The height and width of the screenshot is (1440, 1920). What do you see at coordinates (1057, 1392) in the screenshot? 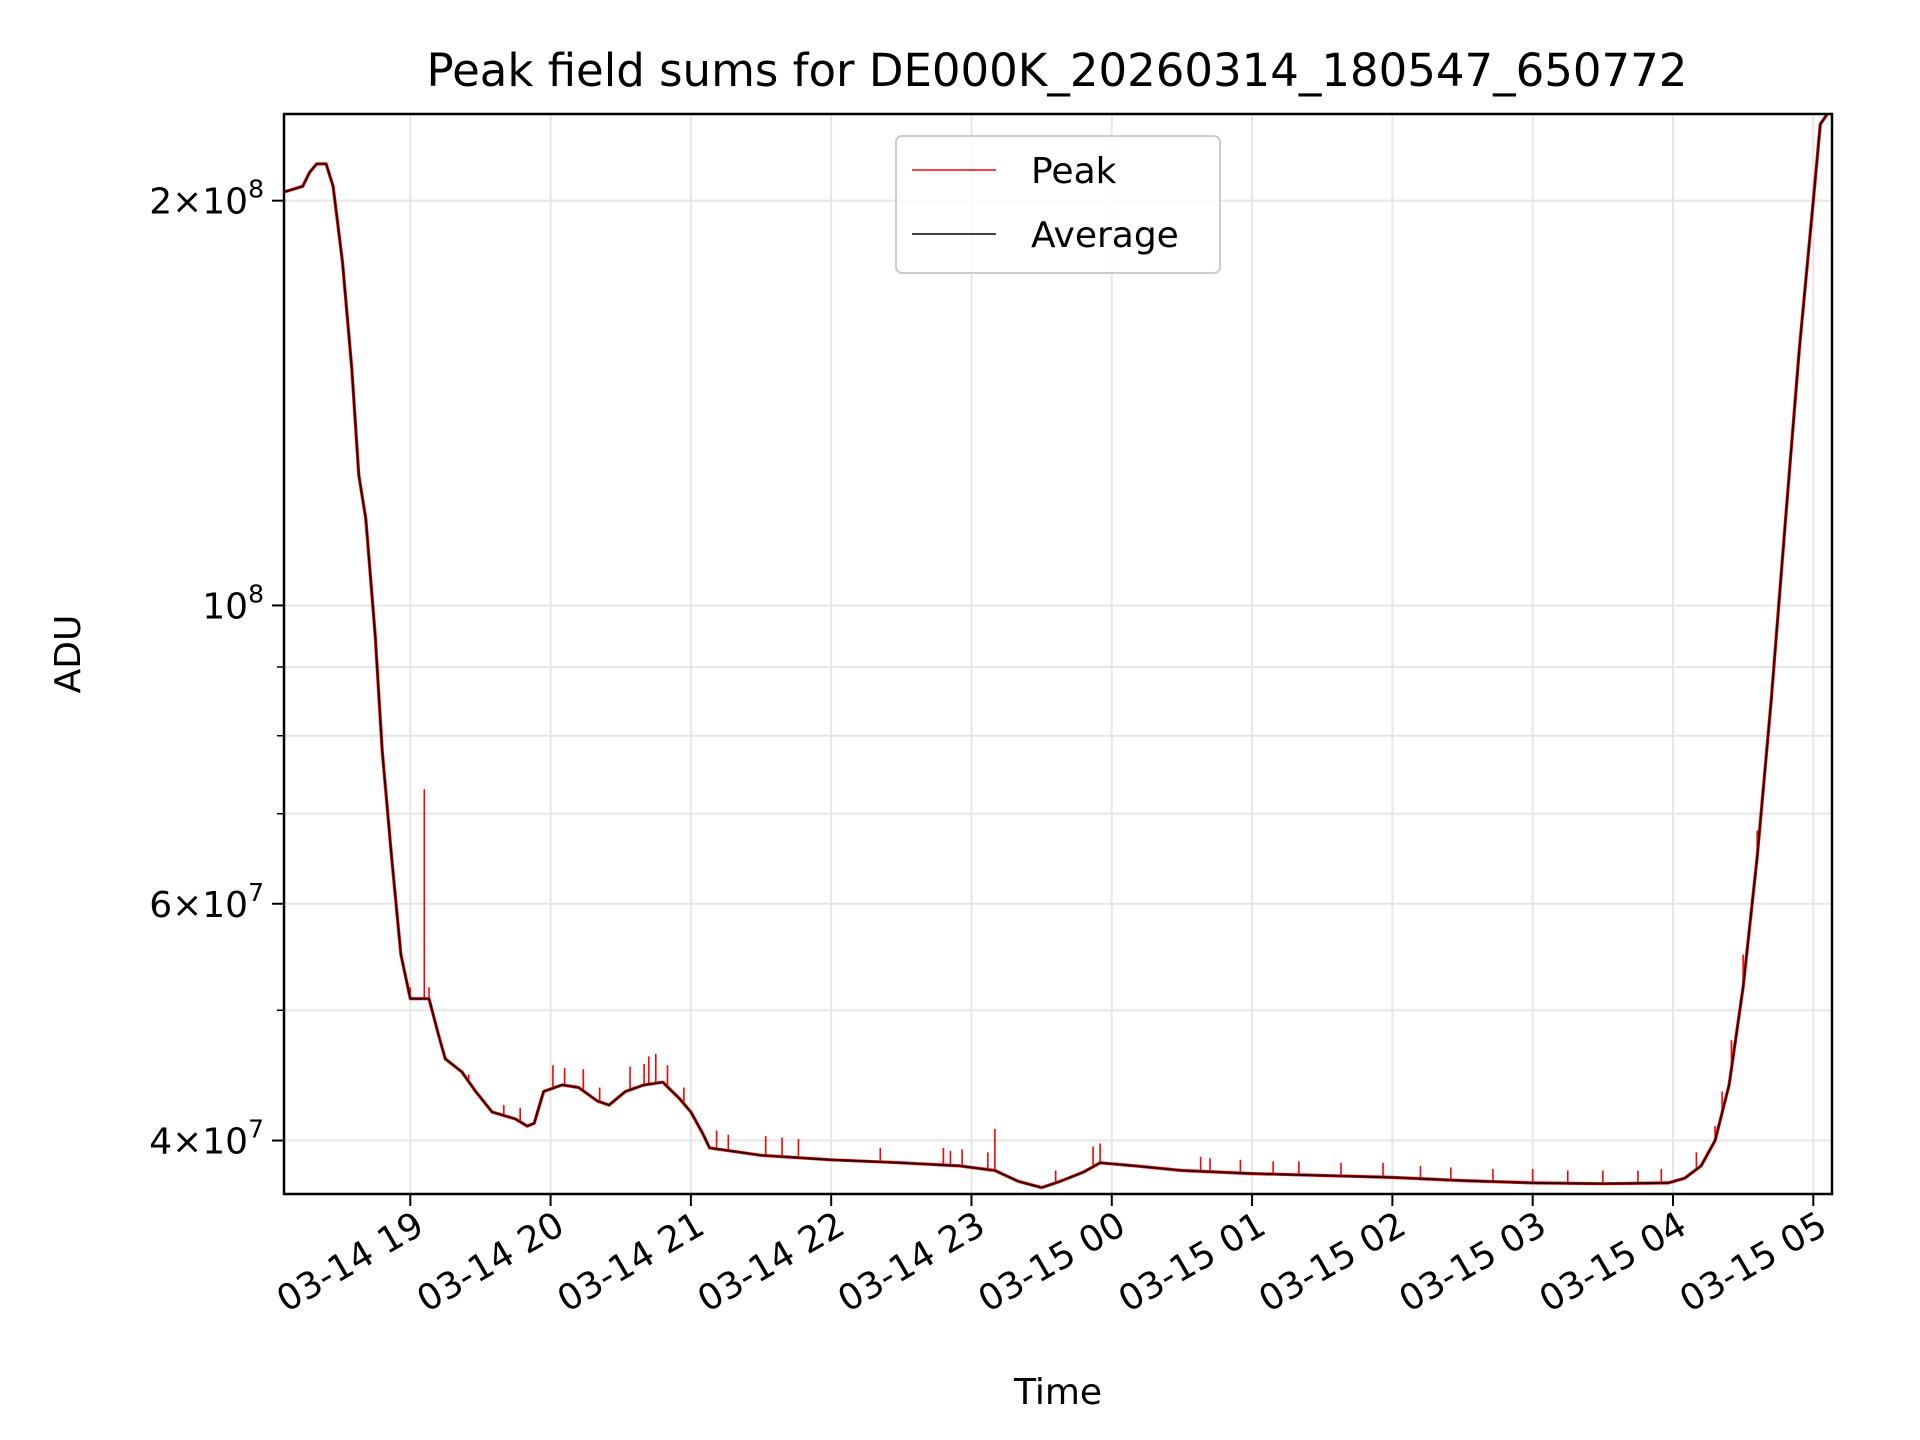
I see `x-axis-label: Time` at bounding box center [1057, 1392].